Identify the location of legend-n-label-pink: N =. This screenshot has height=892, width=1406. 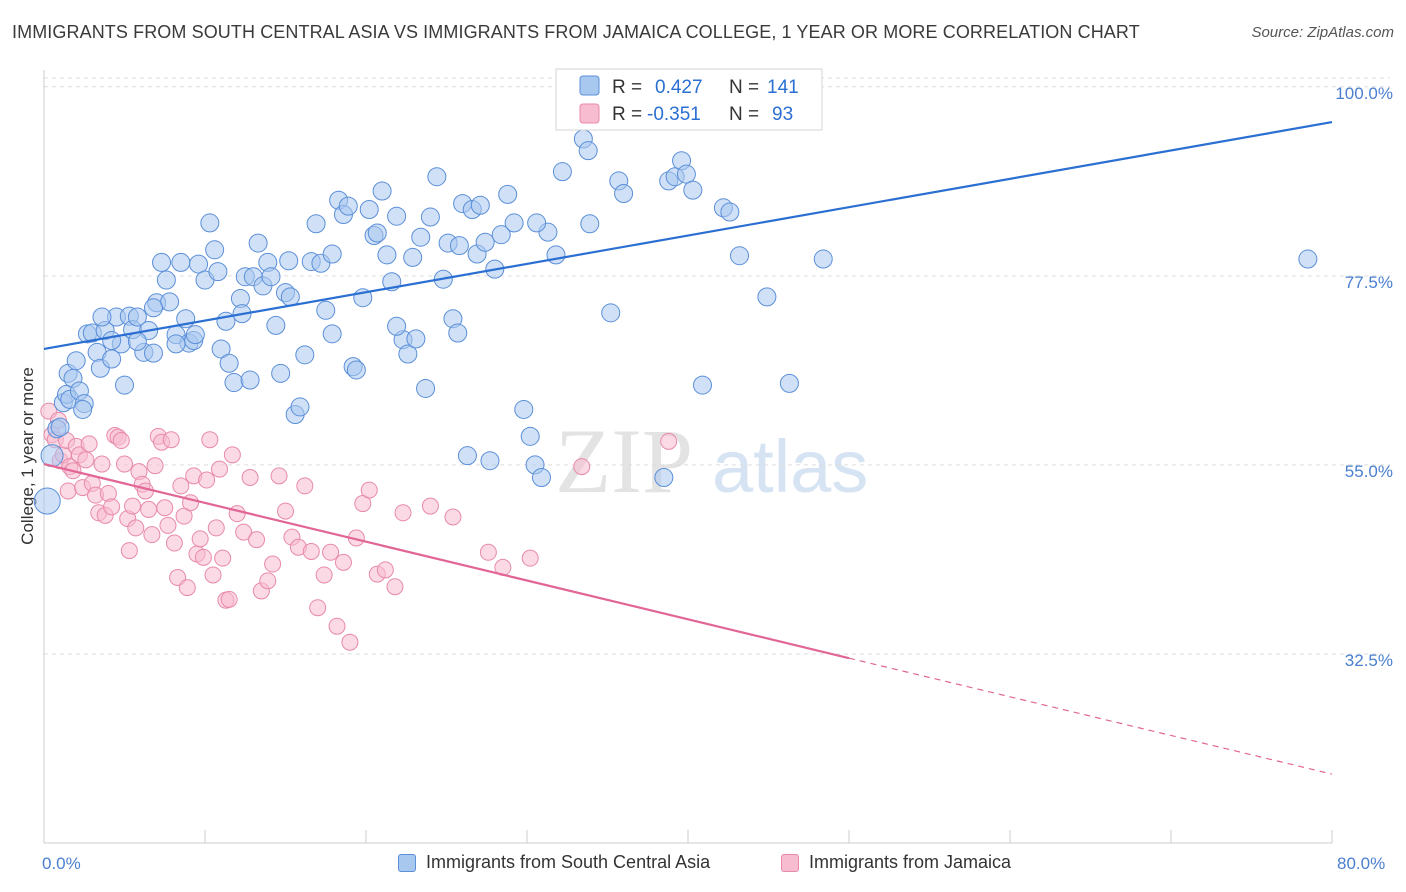
(744, 114).